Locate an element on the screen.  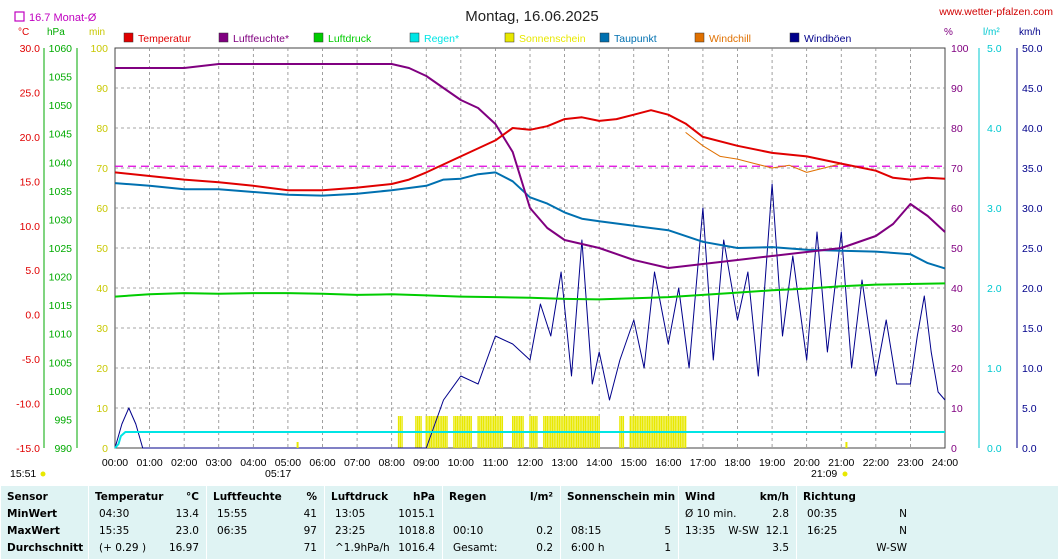
table-row: 15:35 23.0 is located at coordinates (148, 531).